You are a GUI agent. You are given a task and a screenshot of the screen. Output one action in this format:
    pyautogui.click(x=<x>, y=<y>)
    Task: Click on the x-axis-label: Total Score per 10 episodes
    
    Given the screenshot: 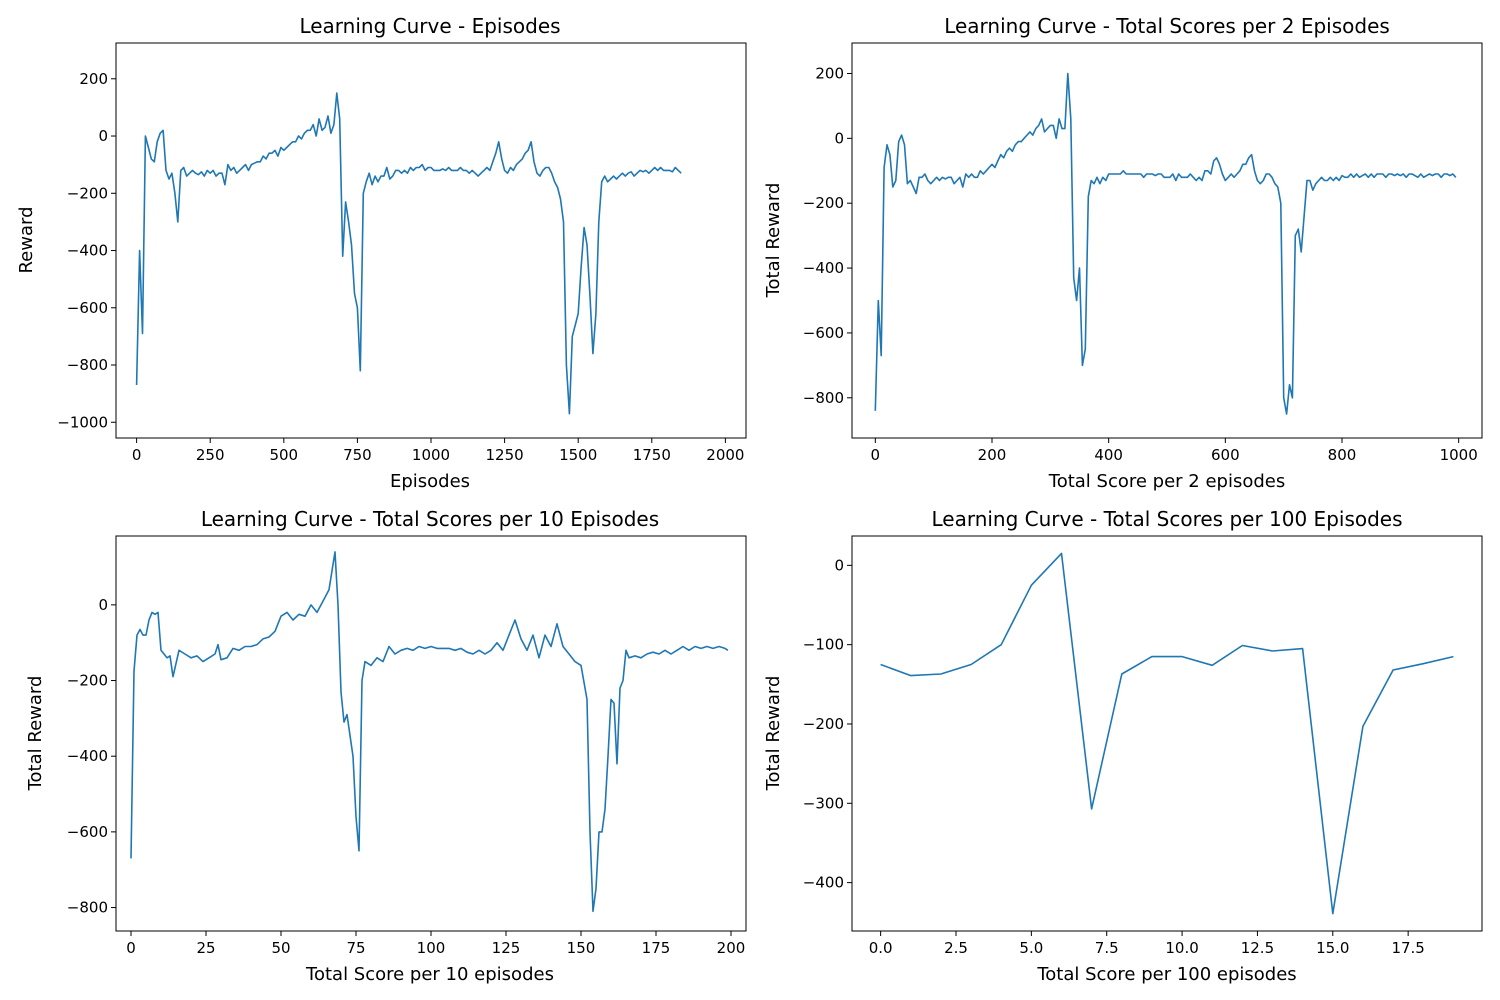 What is the action you would take?
    pyautogui.click(x=429, y=974)
    